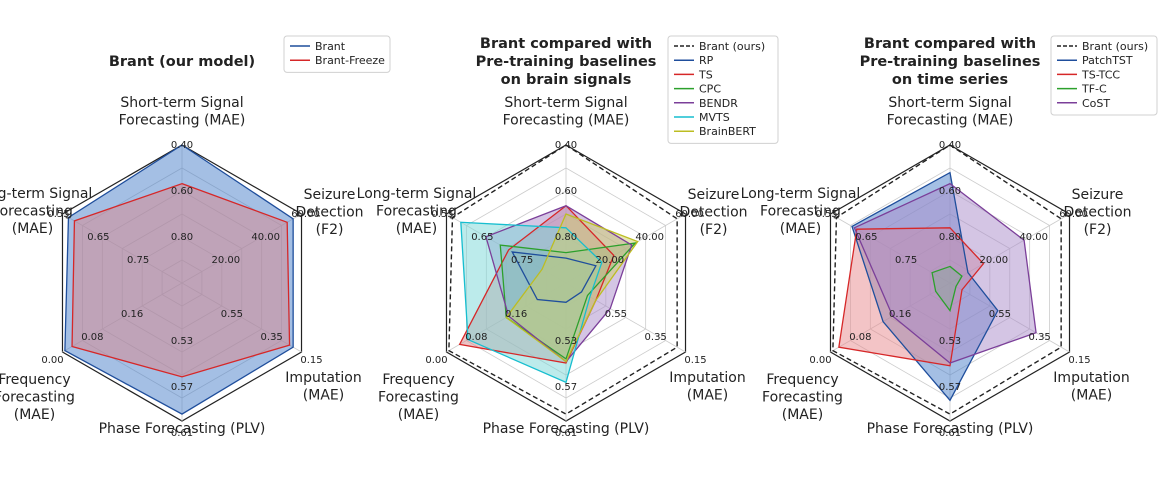  I want to click on series-line-cost, so click(945, 273).